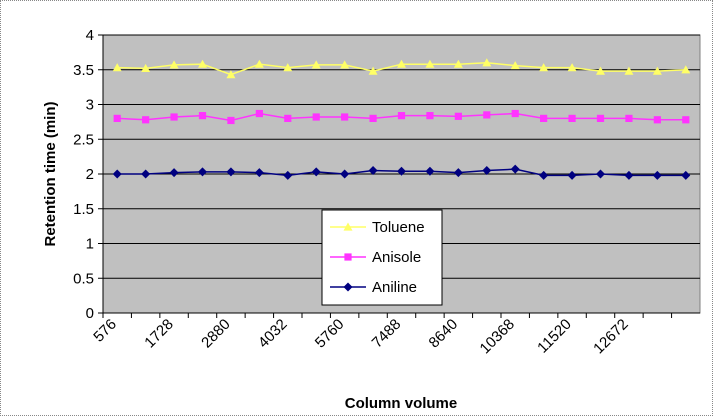  I want to click on x-tick-label: 1728, so click(159, 334).